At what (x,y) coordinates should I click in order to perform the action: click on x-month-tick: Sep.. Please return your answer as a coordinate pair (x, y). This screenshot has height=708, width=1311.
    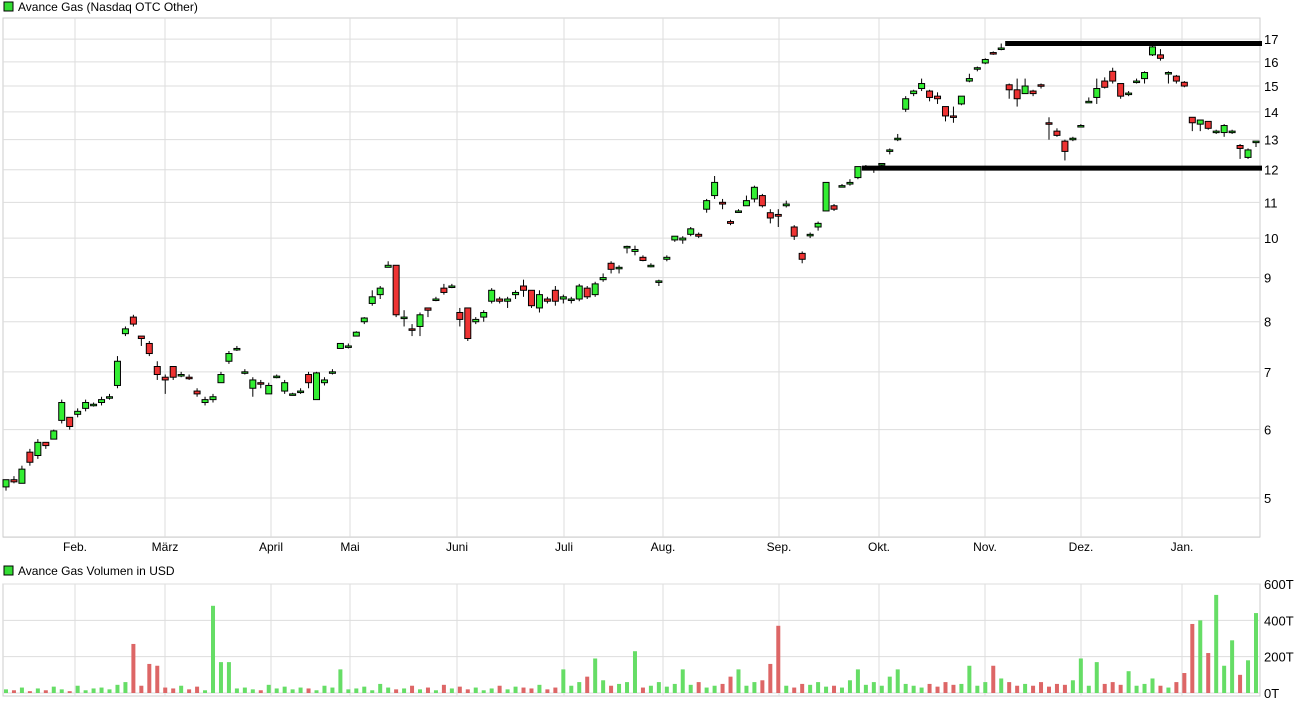
    Looking at the image, I should click on (779, 547).